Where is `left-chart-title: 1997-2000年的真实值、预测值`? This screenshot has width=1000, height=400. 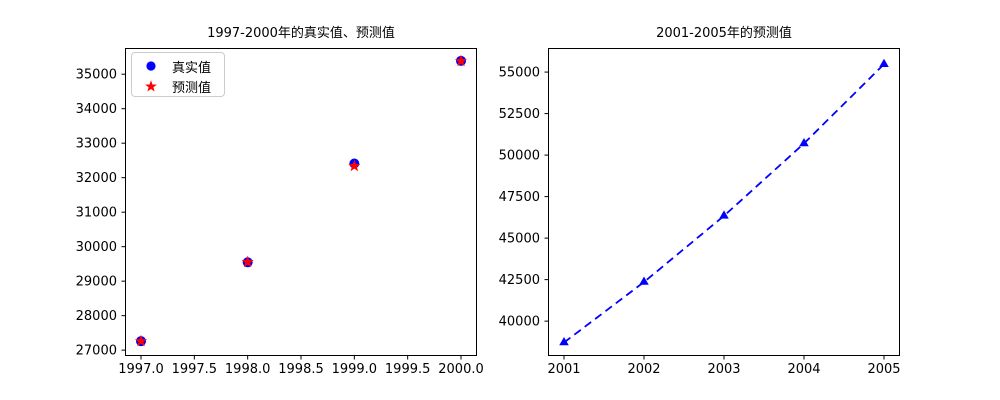 left-chart-title: 1997-2000年的真实值、预测值 is located at coordinates (301, 33).